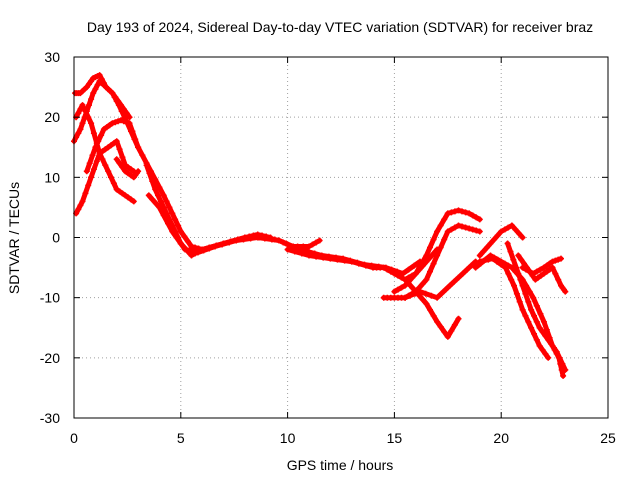 The height and width of the screenshot is (480, 640). I want to click on x-tick-labels: 0 5 10 15 20 25, so click(343, 438).